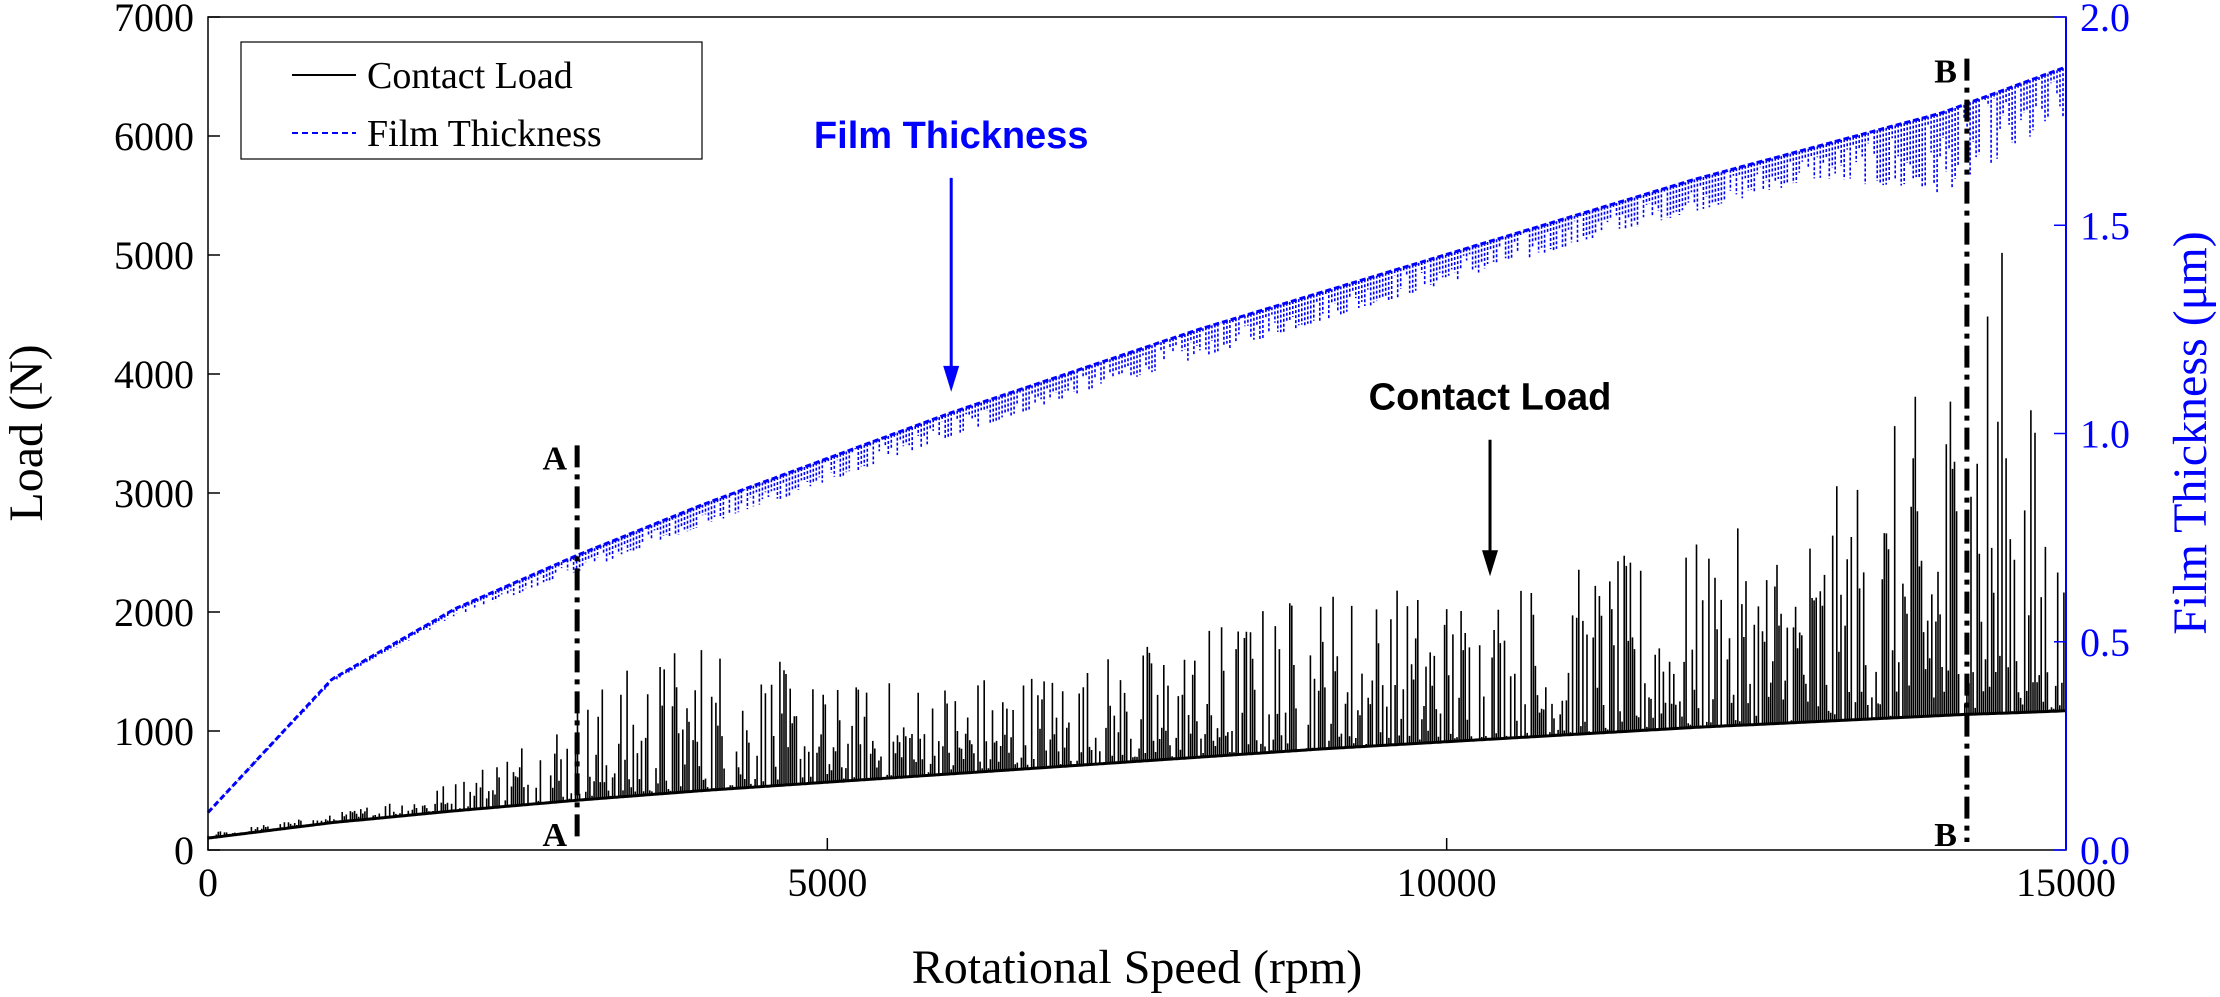 The image size is (2220, 997). What do you see at coordinates (2105, 434) in the screenshot?
I see `y2-tick-label: 1.0` at bounding box center [2105, 434].